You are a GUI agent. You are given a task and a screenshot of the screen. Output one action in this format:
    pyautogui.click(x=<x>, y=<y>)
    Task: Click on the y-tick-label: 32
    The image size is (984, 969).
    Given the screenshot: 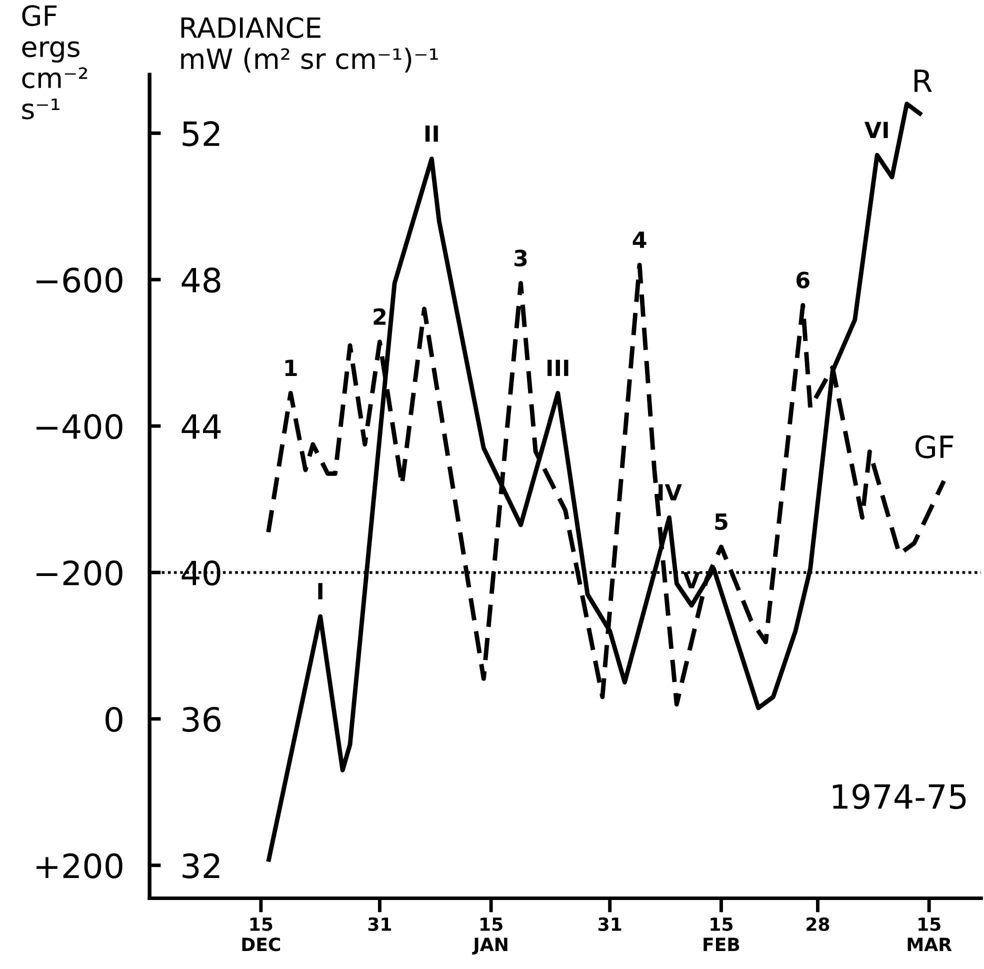 What is the action you would take?
    pyautogui.click(x=201, y=865)
    